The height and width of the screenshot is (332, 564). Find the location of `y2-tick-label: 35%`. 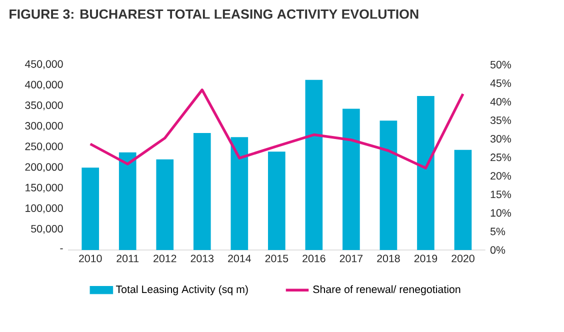

y2-tick-label: 35% is located at coordinates (501, 120).